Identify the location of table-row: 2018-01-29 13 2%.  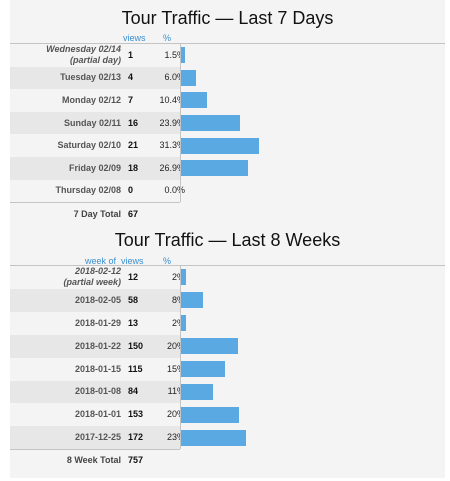
(227, 323).